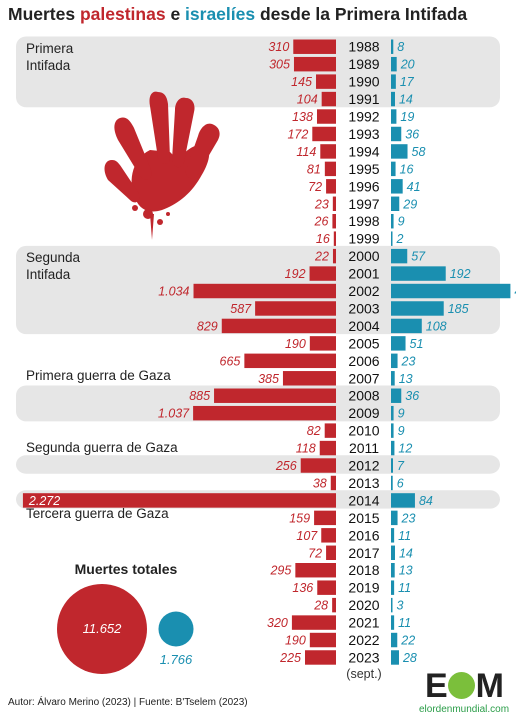  I want to click on year-label: 1996, so click(363, 186).